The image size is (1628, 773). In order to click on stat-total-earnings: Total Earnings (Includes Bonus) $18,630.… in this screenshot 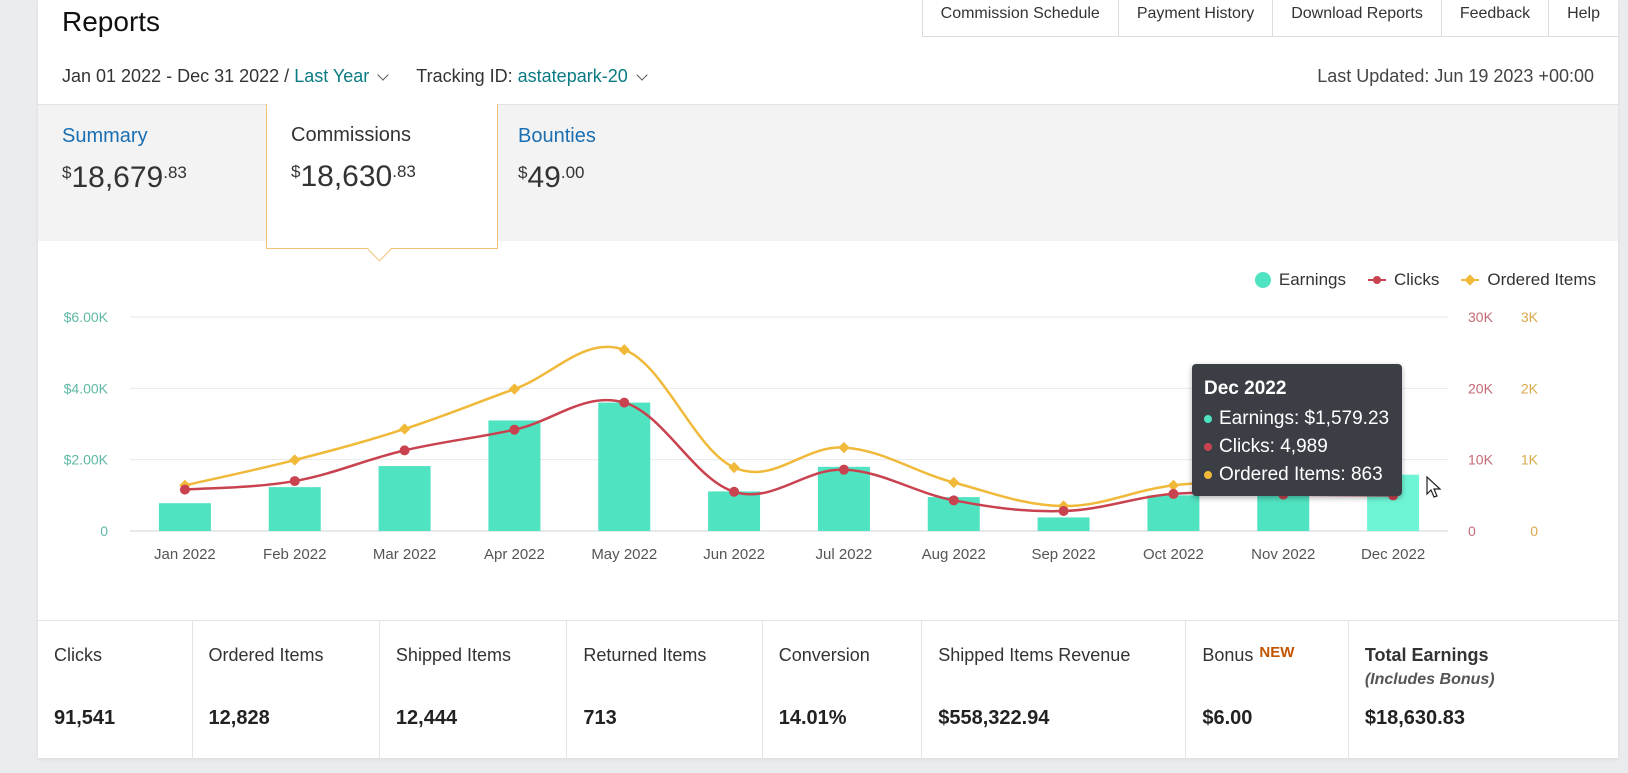, I will do `click(1483, 690)`.